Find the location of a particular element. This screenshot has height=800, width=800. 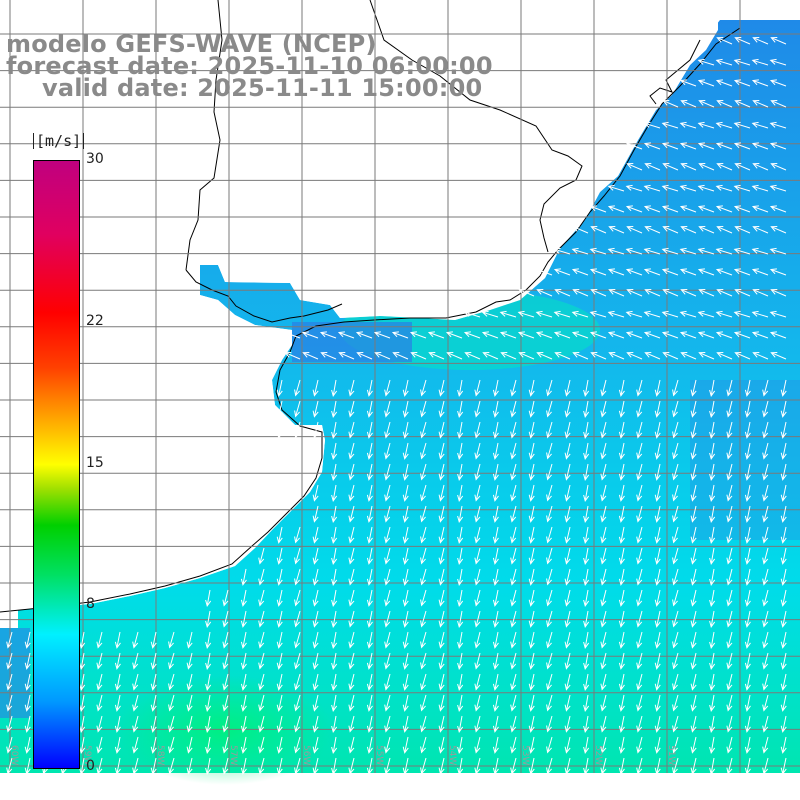

longitude-label: 56W is located at coordinates (306, 755).